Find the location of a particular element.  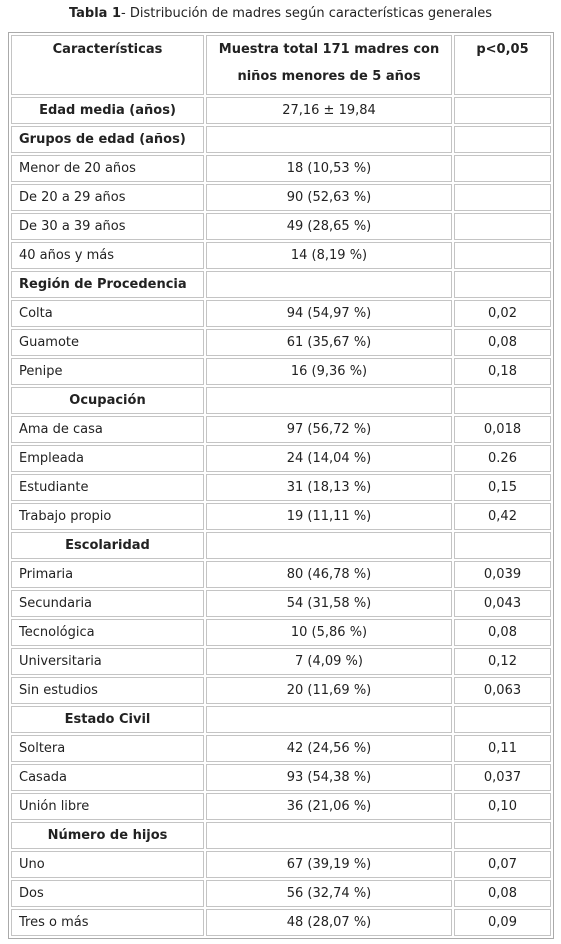

table-row: Tres o más 48 (28,07 %) 0,09 is located at coordinates (281, 922).